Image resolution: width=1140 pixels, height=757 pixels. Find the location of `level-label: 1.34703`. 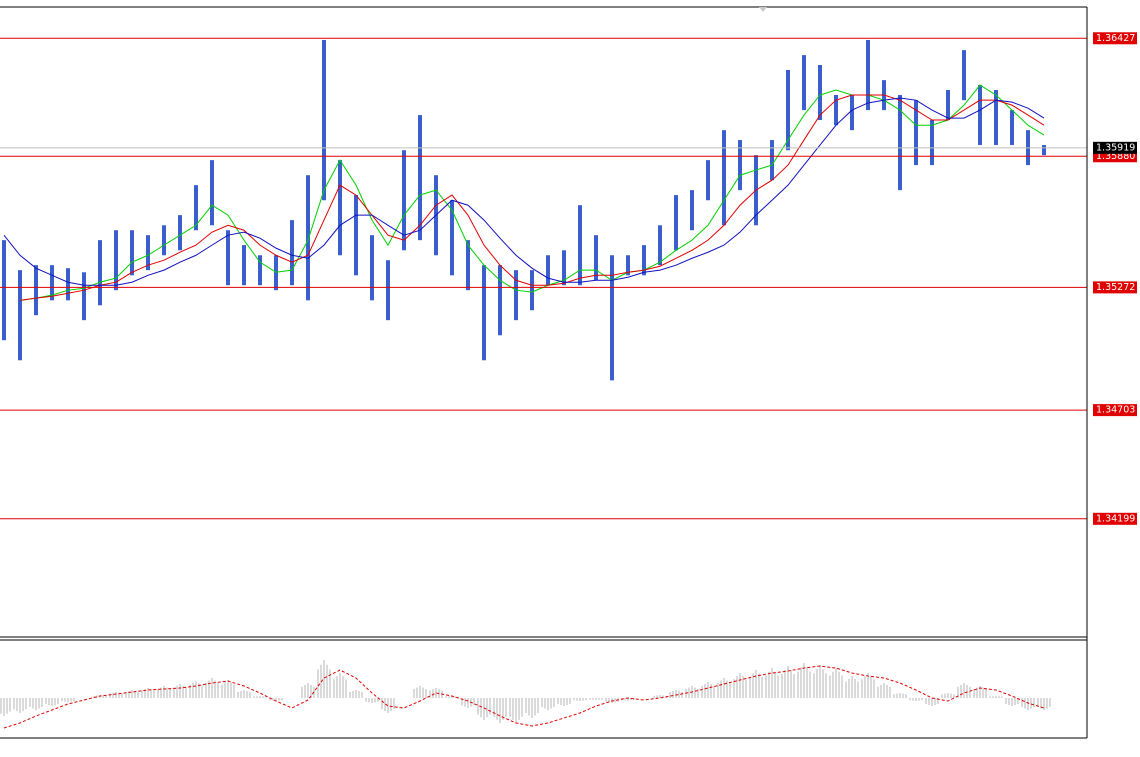

level-label: 1.34703 is located at coordinates (1115, 410).